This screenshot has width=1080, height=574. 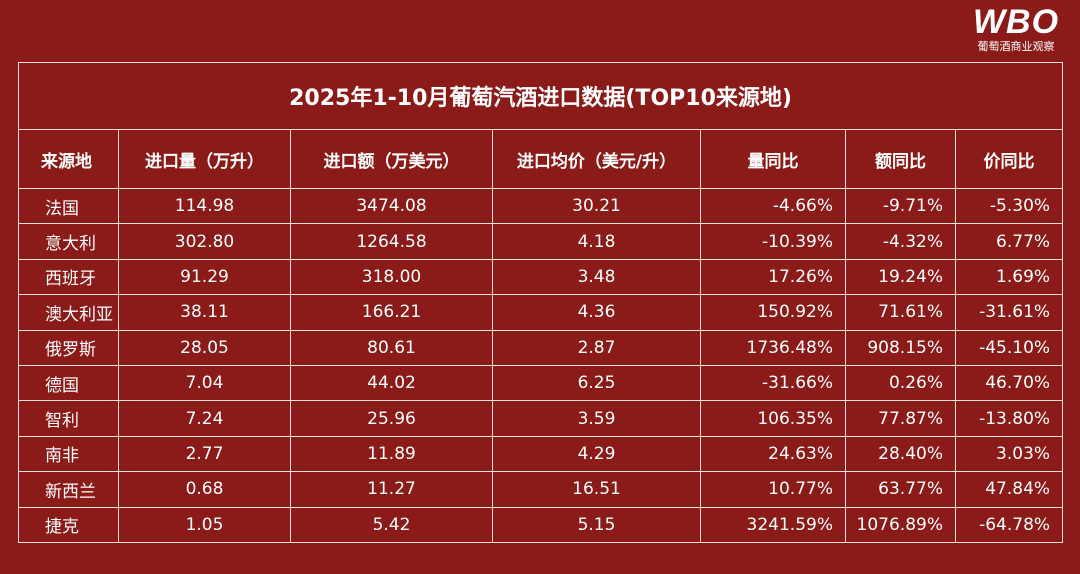 What do you see at coordinates (68, 241) in the screenshot?
I see `table-cell: 意大利` at bounding box center [68, 241].